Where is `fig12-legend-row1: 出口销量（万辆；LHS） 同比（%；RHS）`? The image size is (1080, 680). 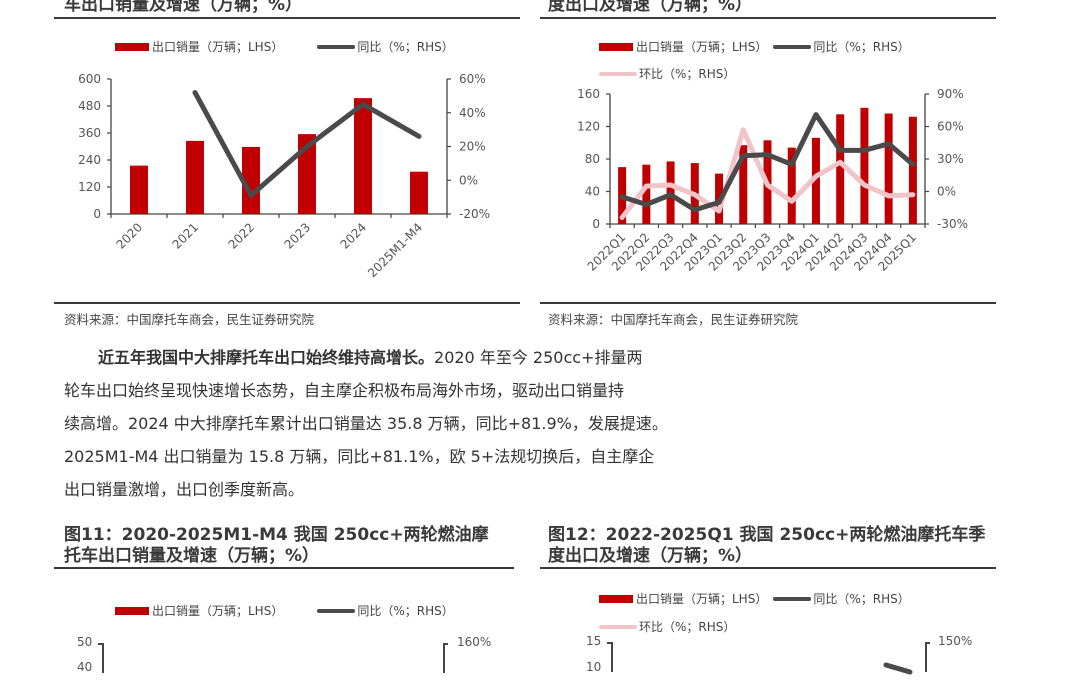
fig12-legend-row1: 出口销量（万辆；LHS） 同比（%；RHS） is located at coordinates (754, 598).